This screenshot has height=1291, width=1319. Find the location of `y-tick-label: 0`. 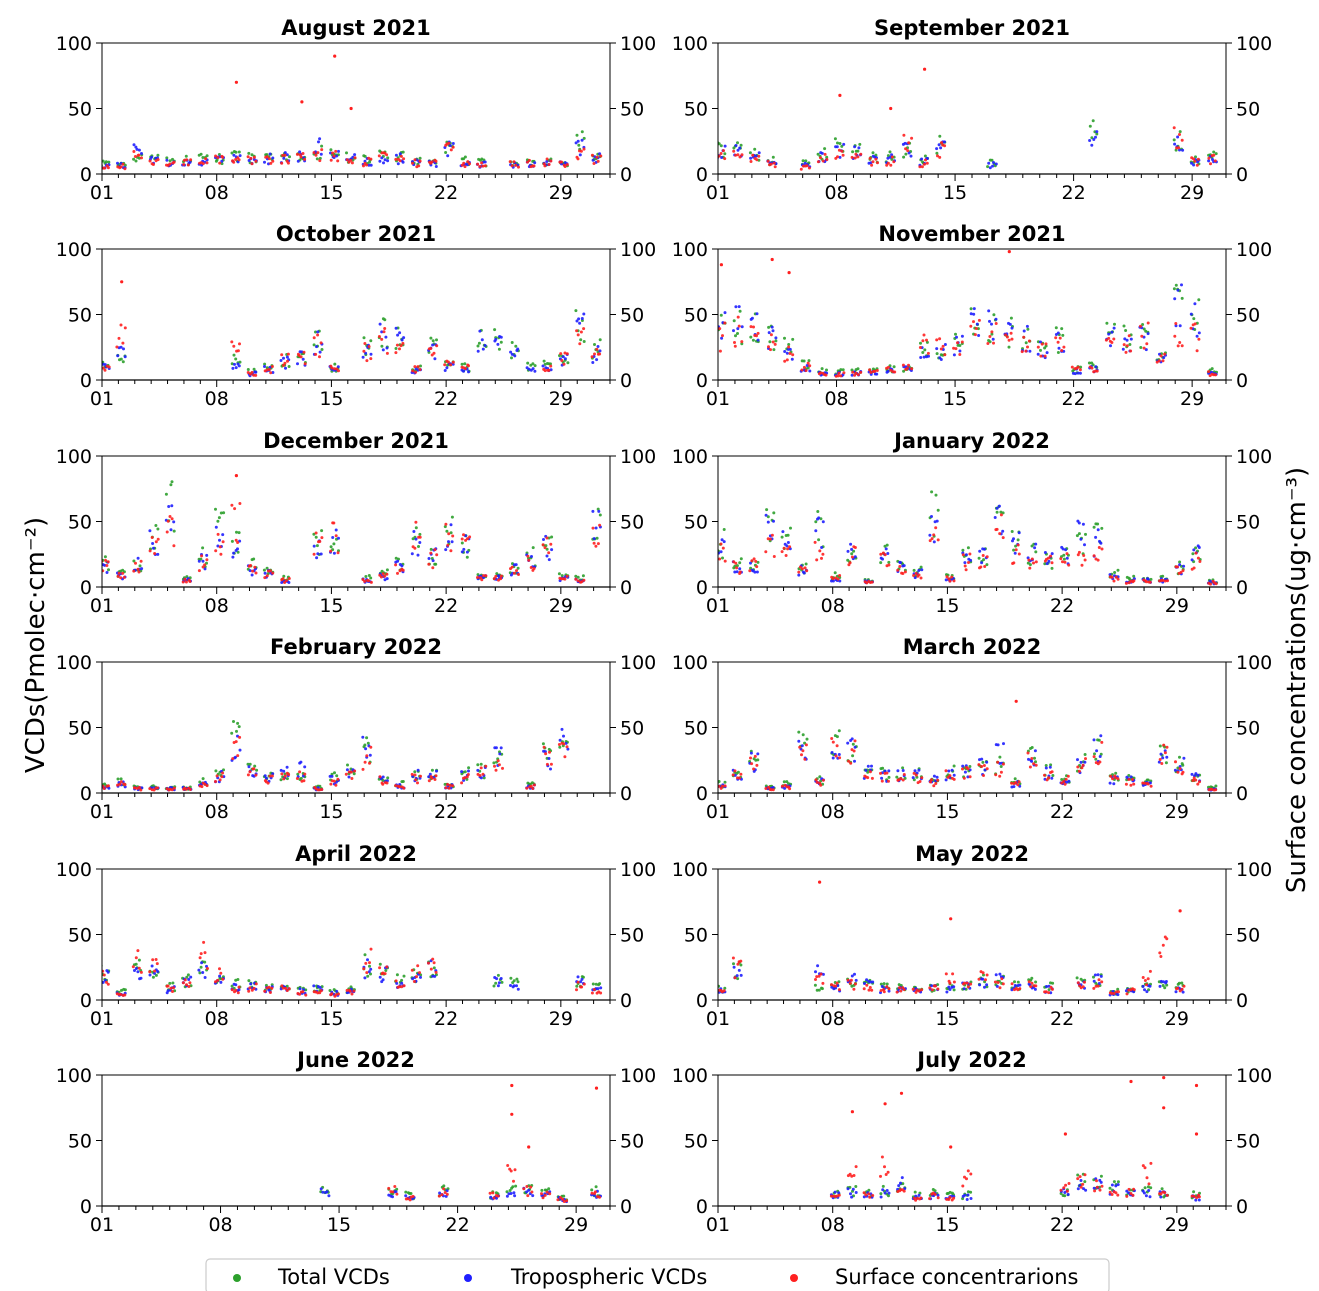

y-tick-label: 0 is located at coordinates (86, 381).